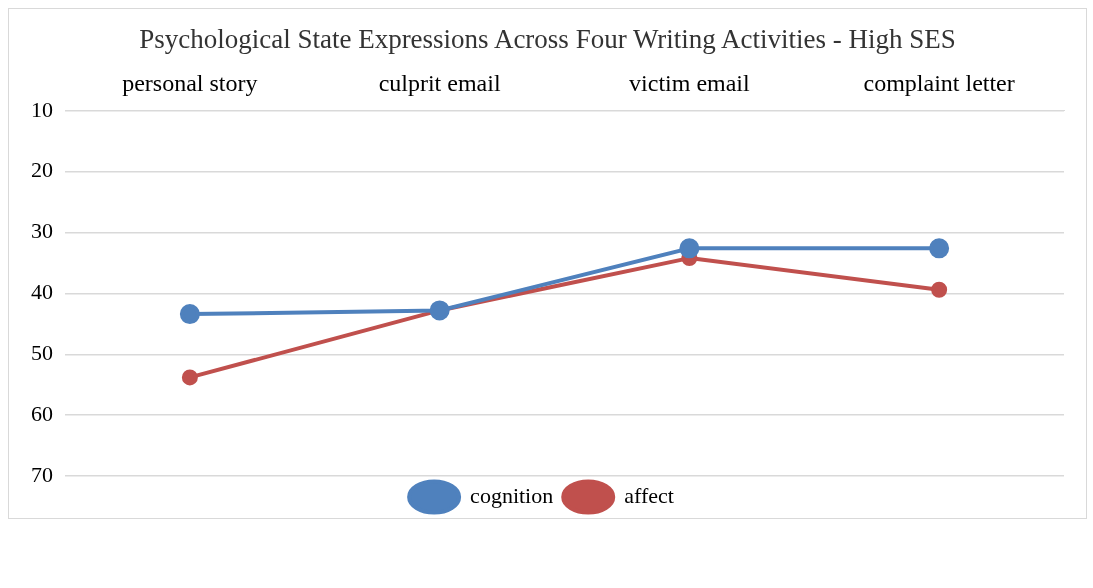  Describe the element at coordinates (512, 495) in the screenshot. I see `legend-label: cognition` at that location.